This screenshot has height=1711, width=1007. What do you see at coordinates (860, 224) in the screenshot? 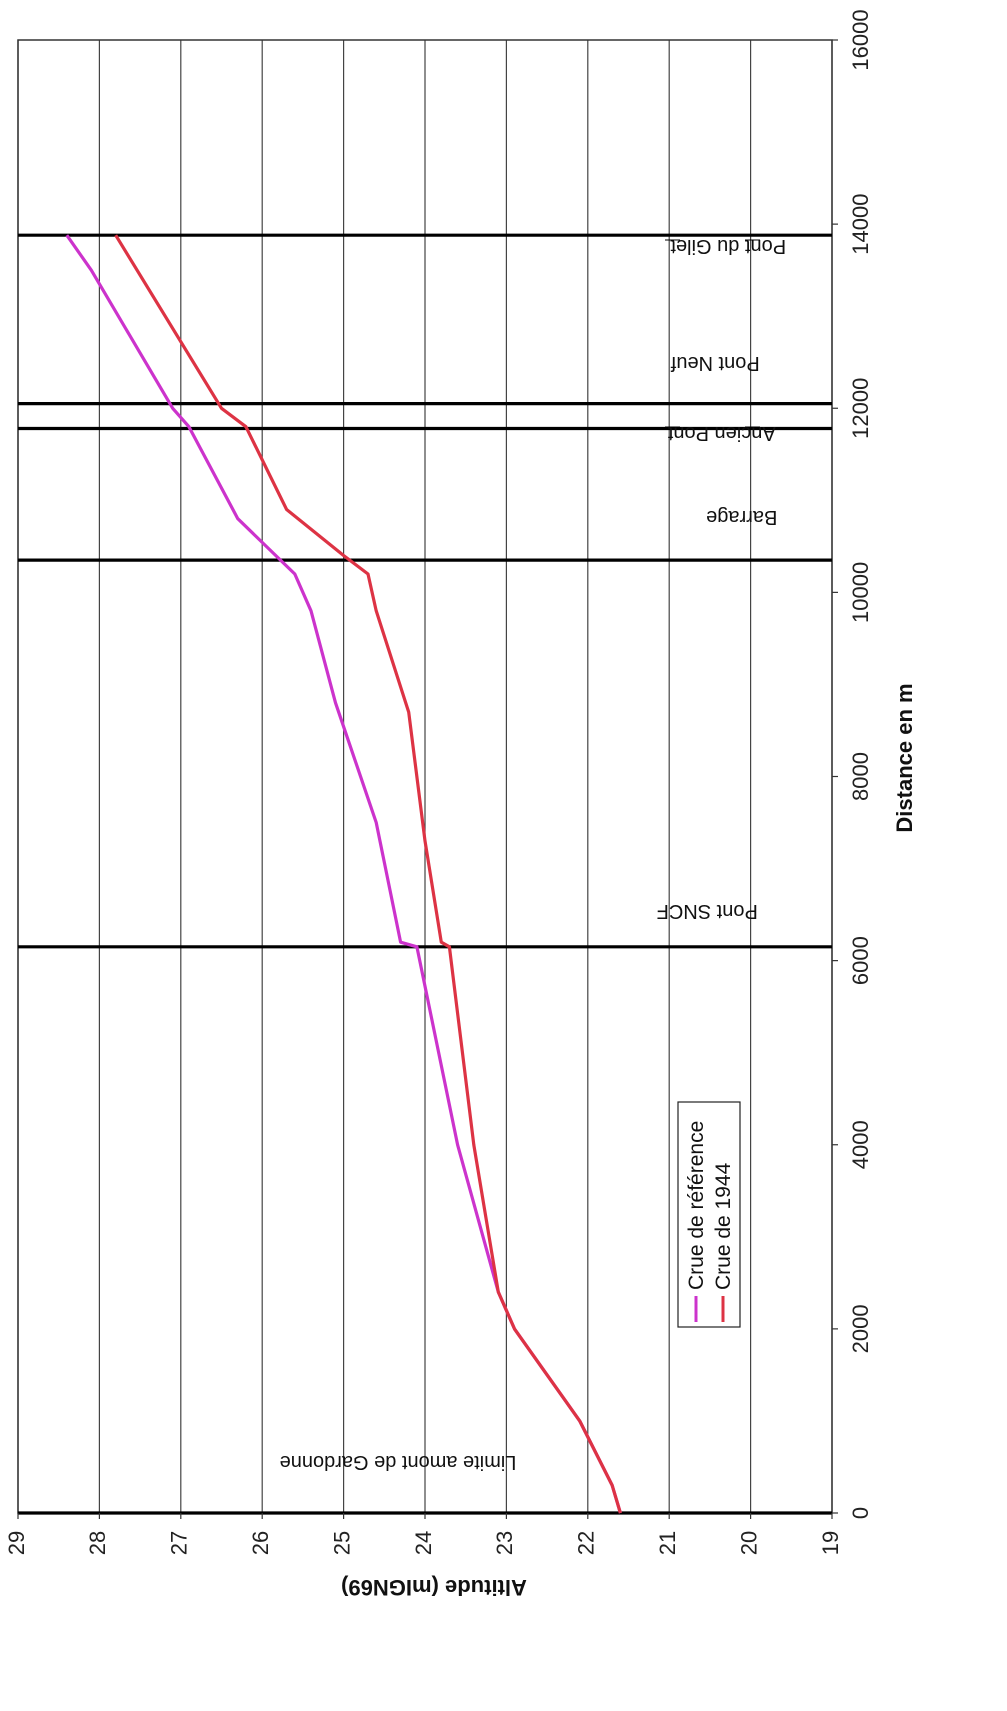
I see `x-tick-label: 14000` at bounding box center [860, 224].